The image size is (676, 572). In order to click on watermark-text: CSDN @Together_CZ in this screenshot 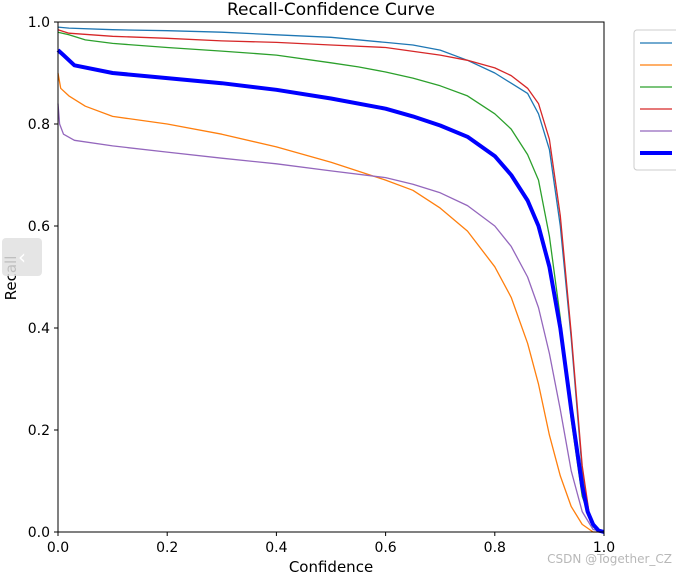, I will do `click(609, 559)`.